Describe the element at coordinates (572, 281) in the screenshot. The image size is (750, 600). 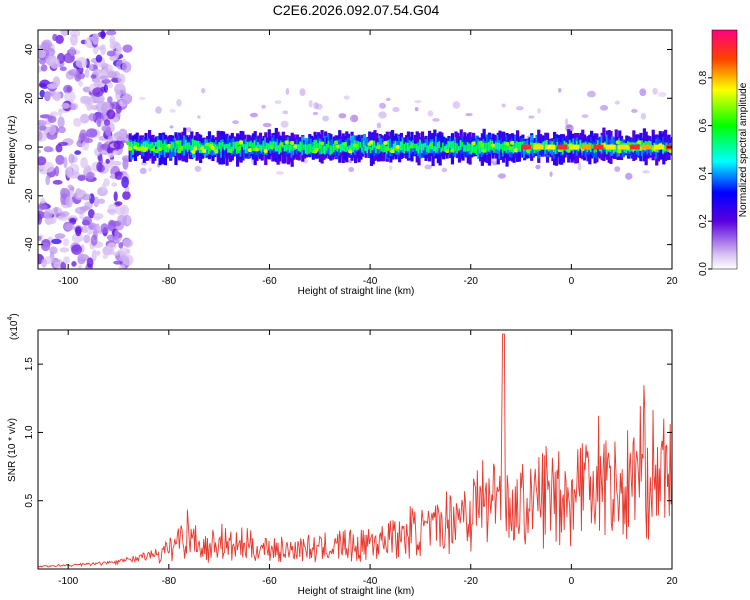
I see `heatmap-x-tick-label: 0` at that location.